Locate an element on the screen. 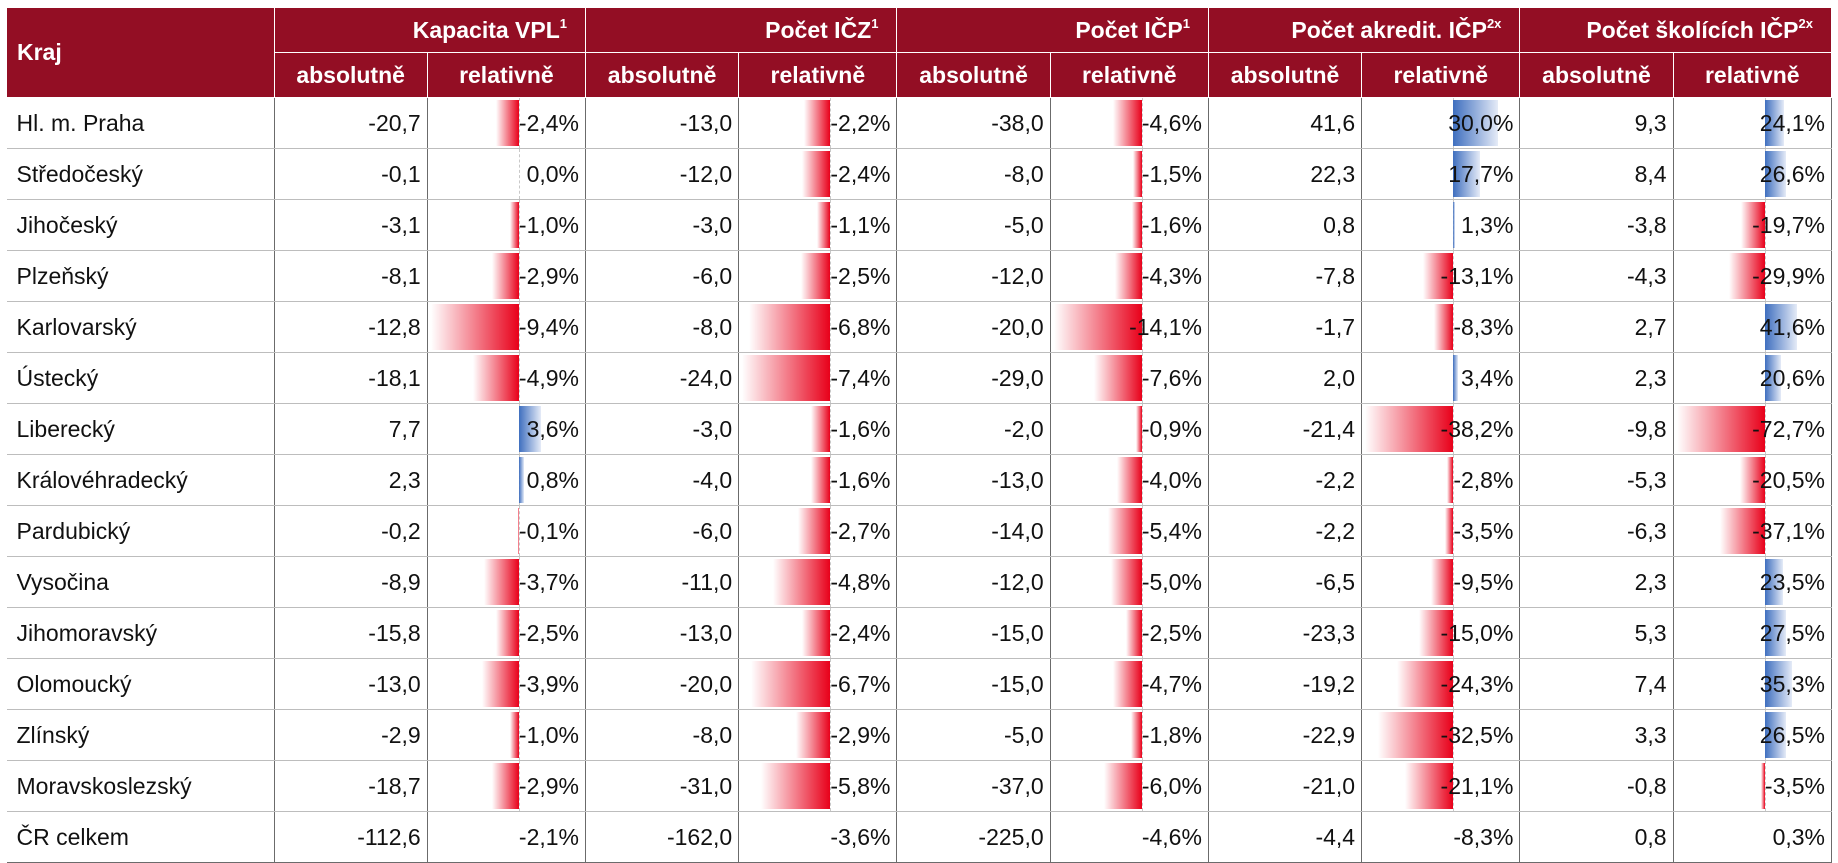 The width and height of the screenshot is (1838, 863). relative-value: -21,1% is located at coordinates (1477, 785).